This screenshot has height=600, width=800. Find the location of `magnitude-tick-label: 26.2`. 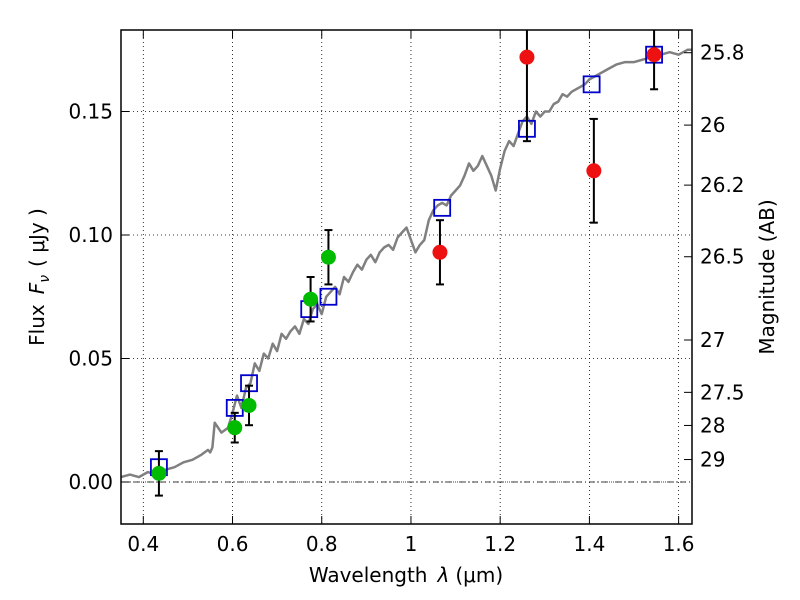

magnitude-tick-label: 26.2 is located at coordinates (722, 185).